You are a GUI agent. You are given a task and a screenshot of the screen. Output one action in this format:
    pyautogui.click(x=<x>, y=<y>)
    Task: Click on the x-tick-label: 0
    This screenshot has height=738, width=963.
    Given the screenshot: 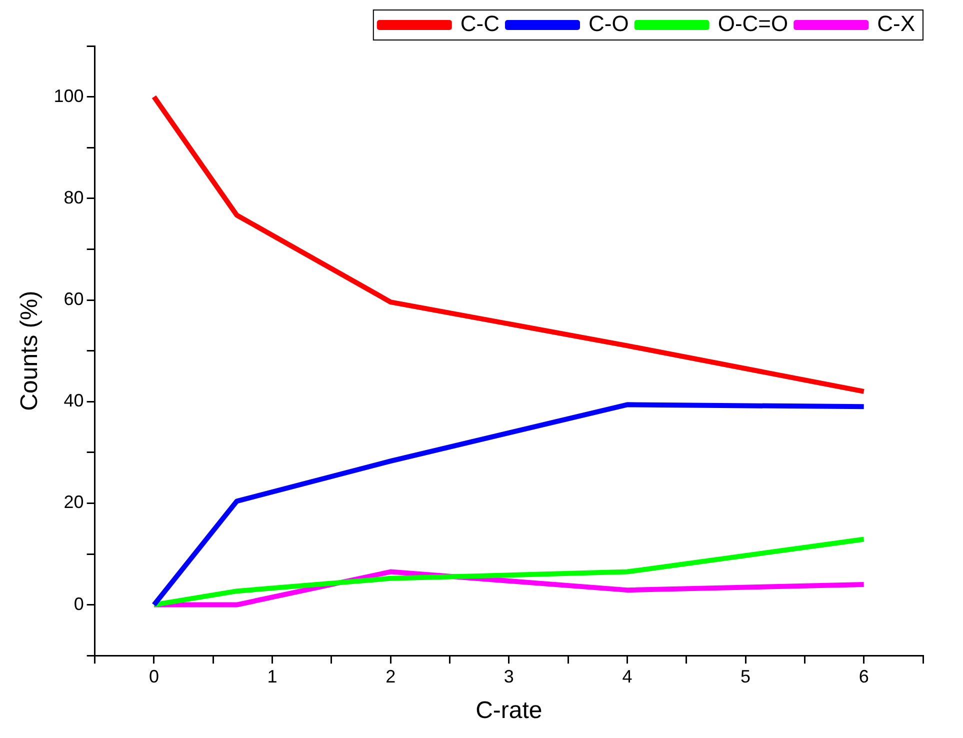 What is the action you would take?
    pyautogui.click(x=153, y=676)
    